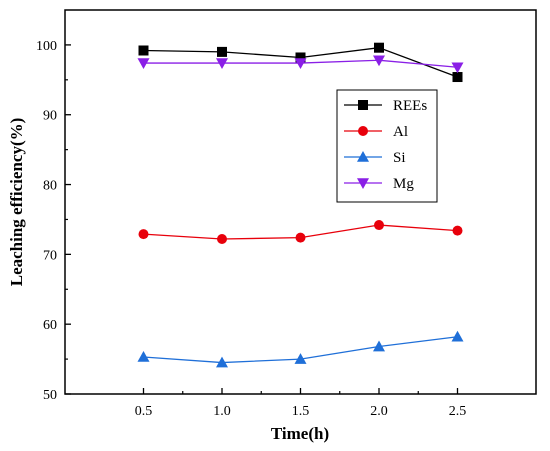 The height and width of the screenshot is (451, 550). I want to click on y-tick-label: 80, so click(50, 186).